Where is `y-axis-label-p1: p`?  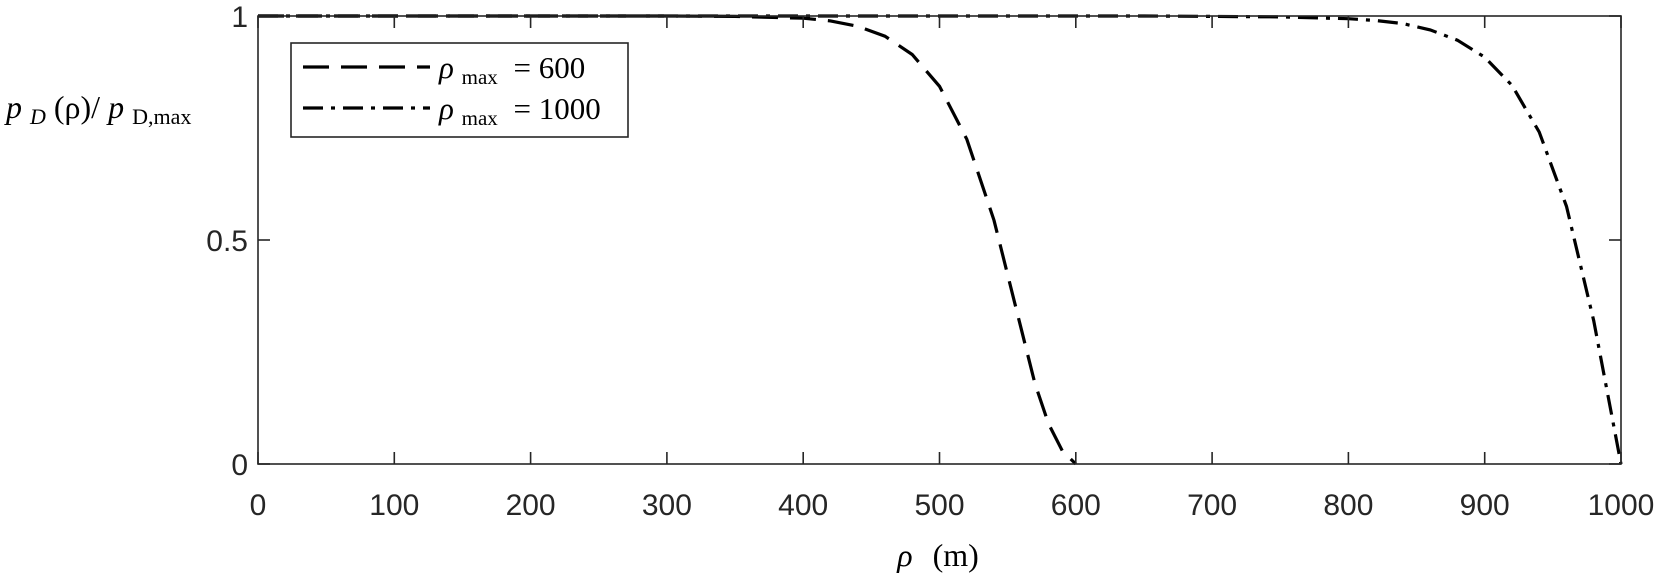 y-axis-label-p1: p is located at coordinates (13, 107).